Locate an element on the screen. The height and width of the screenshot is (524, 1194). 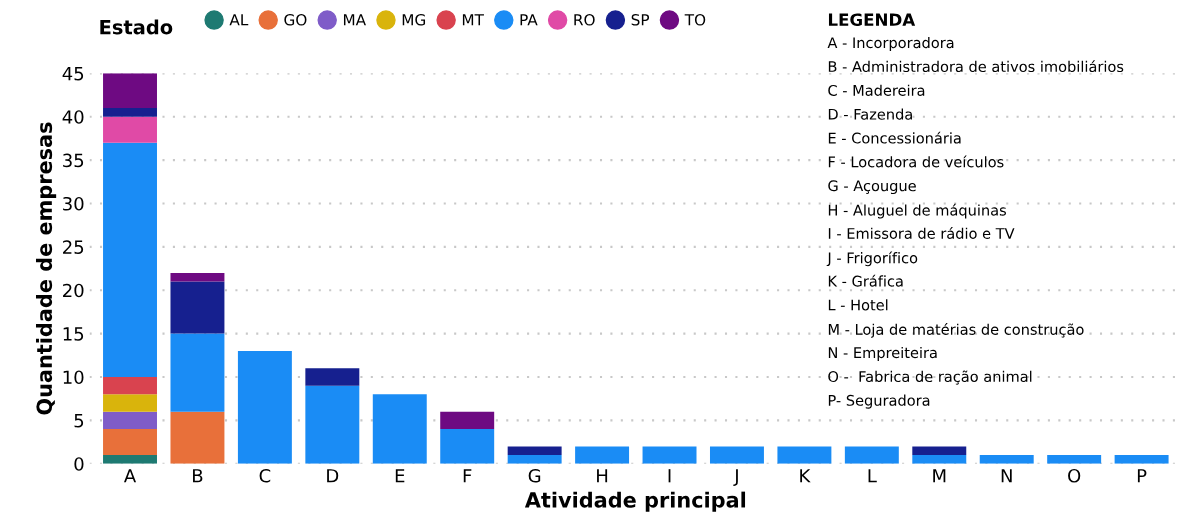
annotation: M - Loja de matérias de construção is located at coordinates (956, 330).